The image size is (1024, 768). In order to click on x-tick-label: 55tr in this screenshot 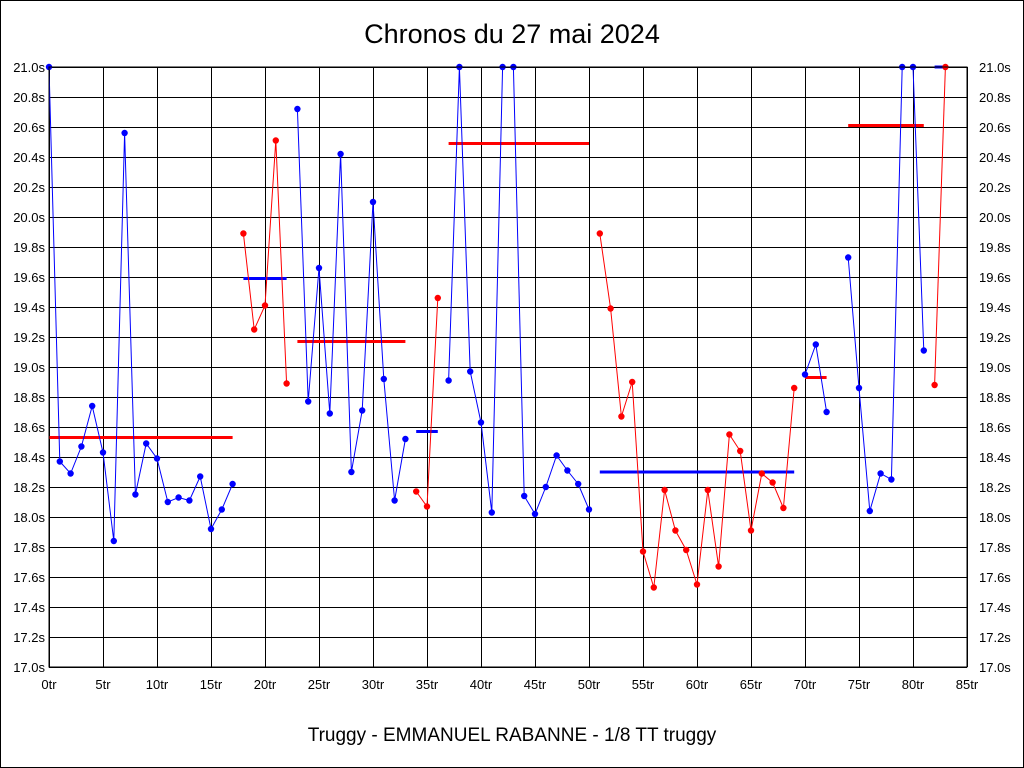, I will do `click(643, 684)`.